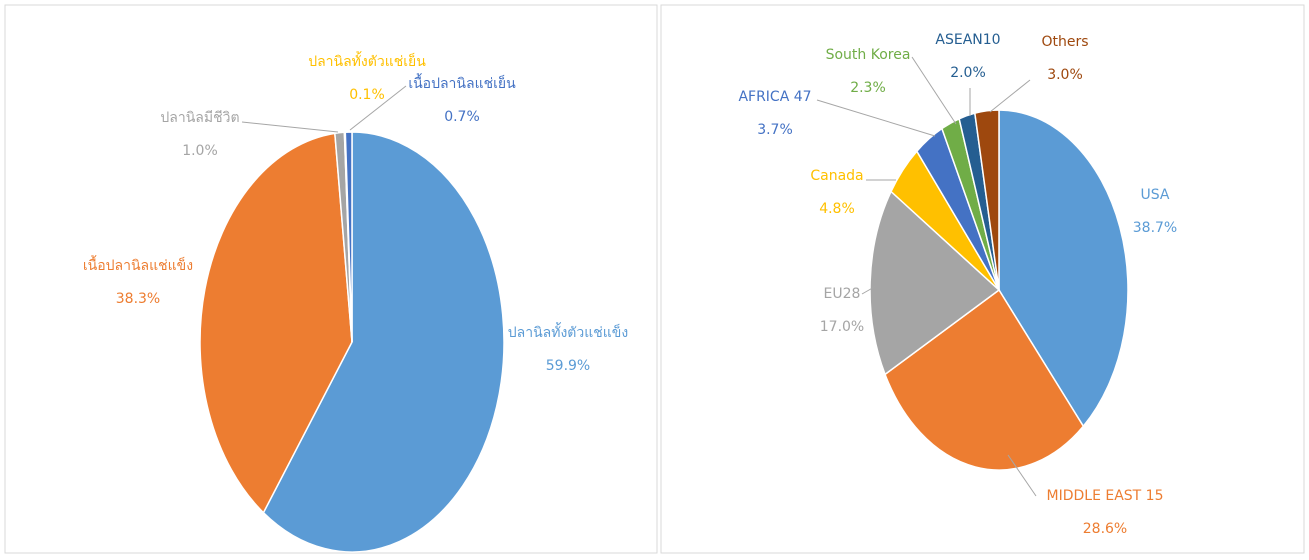 The height and width of the screenshot is (560, 1309). I want to click on slice-value-label: 59.9%, so click(568, 366).